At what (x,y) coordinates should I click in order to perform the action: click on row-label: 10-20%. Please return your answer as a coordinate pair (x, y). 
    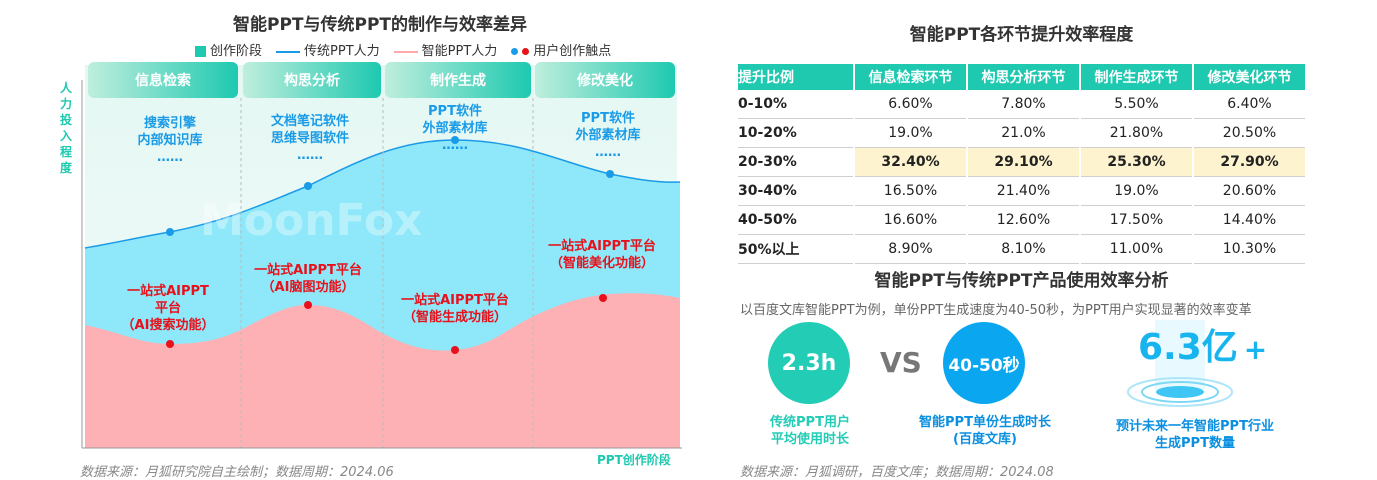
    Looking at the image, I should click on (795, 133).